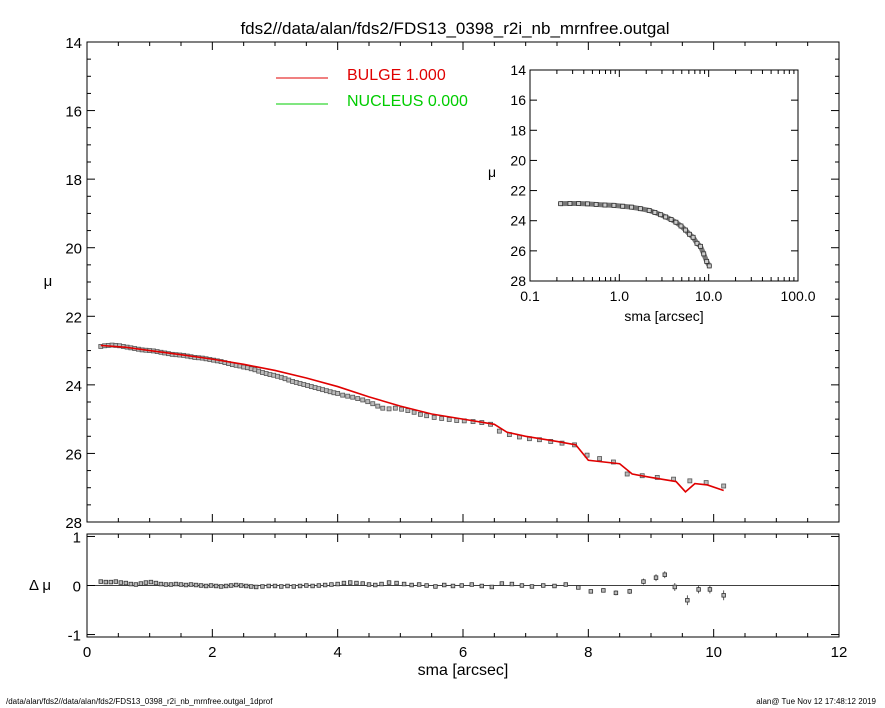 The image size is (885, 708). What do you see at coordinates (518, 281) in the screenshot?
I see `inset-ytick-label: 28` at bounding box center [518, 281].